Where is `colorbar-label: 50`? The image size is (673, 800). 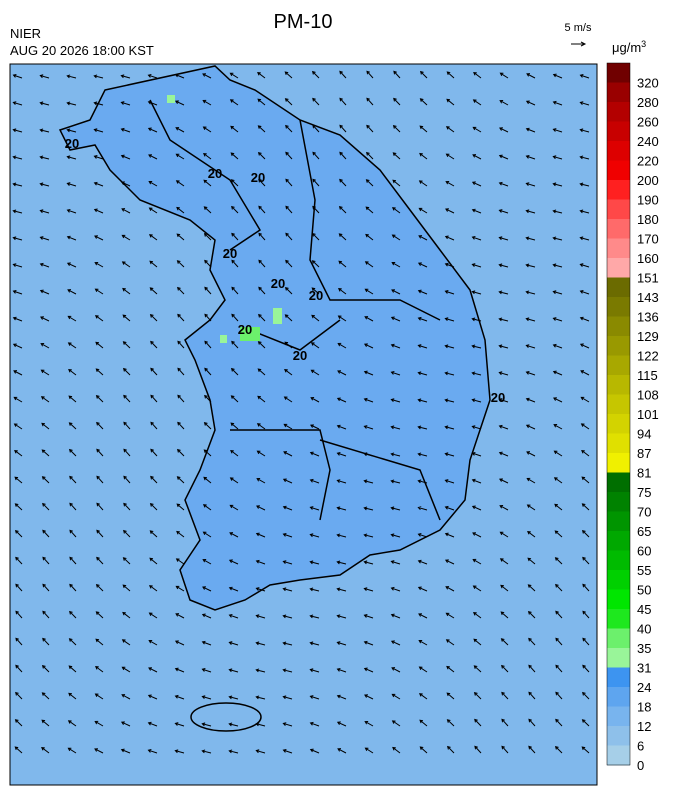 colorbar-label: 50 is located at coordinates (644, 590).